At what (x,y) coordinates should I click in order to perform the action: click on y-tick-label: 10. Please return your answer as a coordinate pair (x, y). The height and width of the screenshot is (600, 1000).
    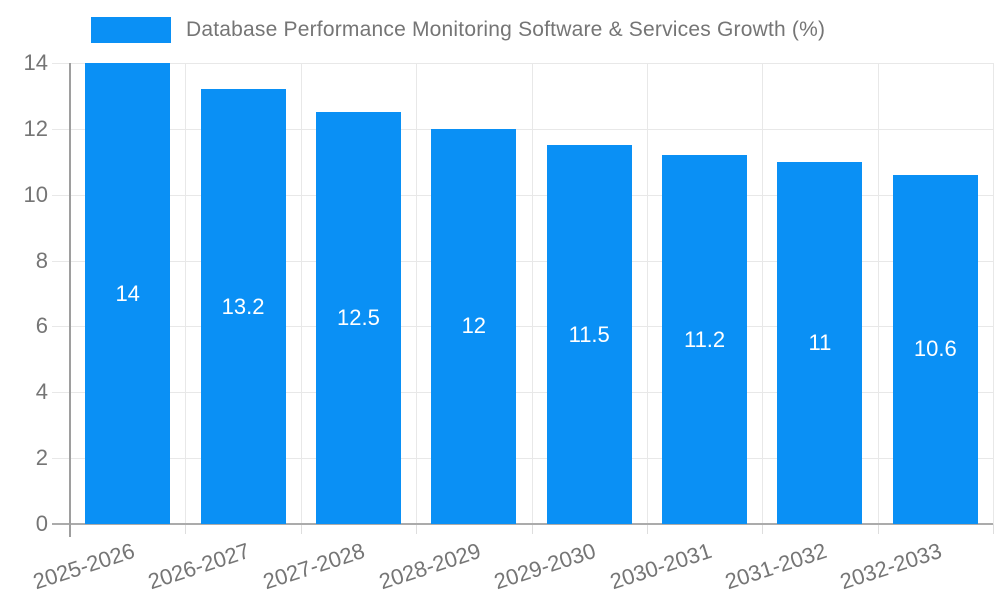
    Looking at the image, I should click on (35, 194).